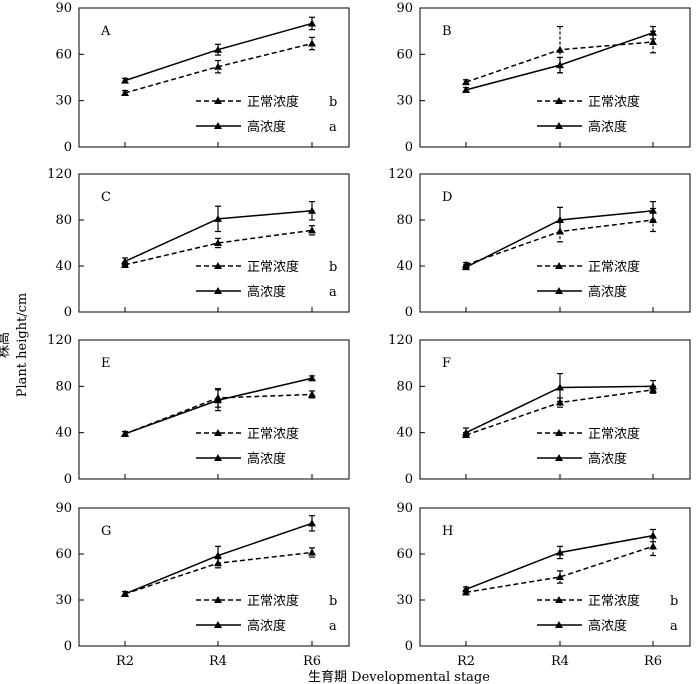 The width and height of the screenshot is (700, 684). What do you see at coordinates (399, 676) in the screenshot?
I see `x-axis-title: 生育期 Developmental stage` at bounding box center [399, 676].